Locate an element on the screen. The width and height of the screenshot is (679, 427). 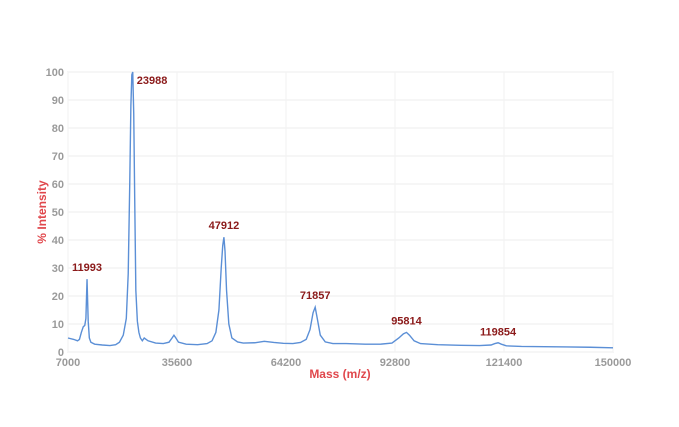
y-tick-labels: 0 10 20 30 40 50 60 70 80 90 100 is located at coordinates (55, 213).